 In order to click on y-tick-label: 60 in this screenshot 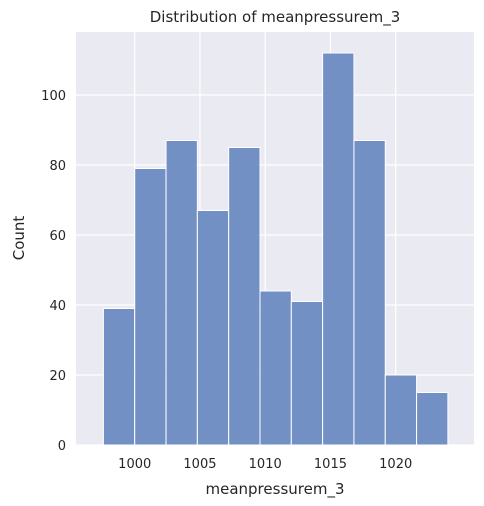, I will do `click(57, 236)`.